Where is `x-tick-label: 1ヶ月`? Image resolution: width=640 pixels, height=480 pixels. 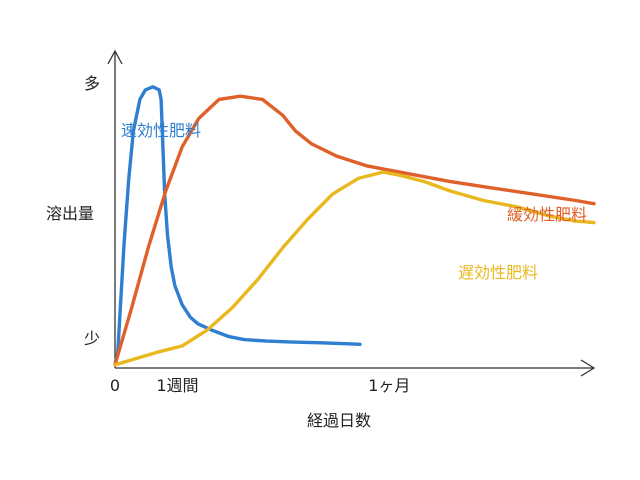 x-tick-label: 1ヶ月 is located at coordinates (389, 385).